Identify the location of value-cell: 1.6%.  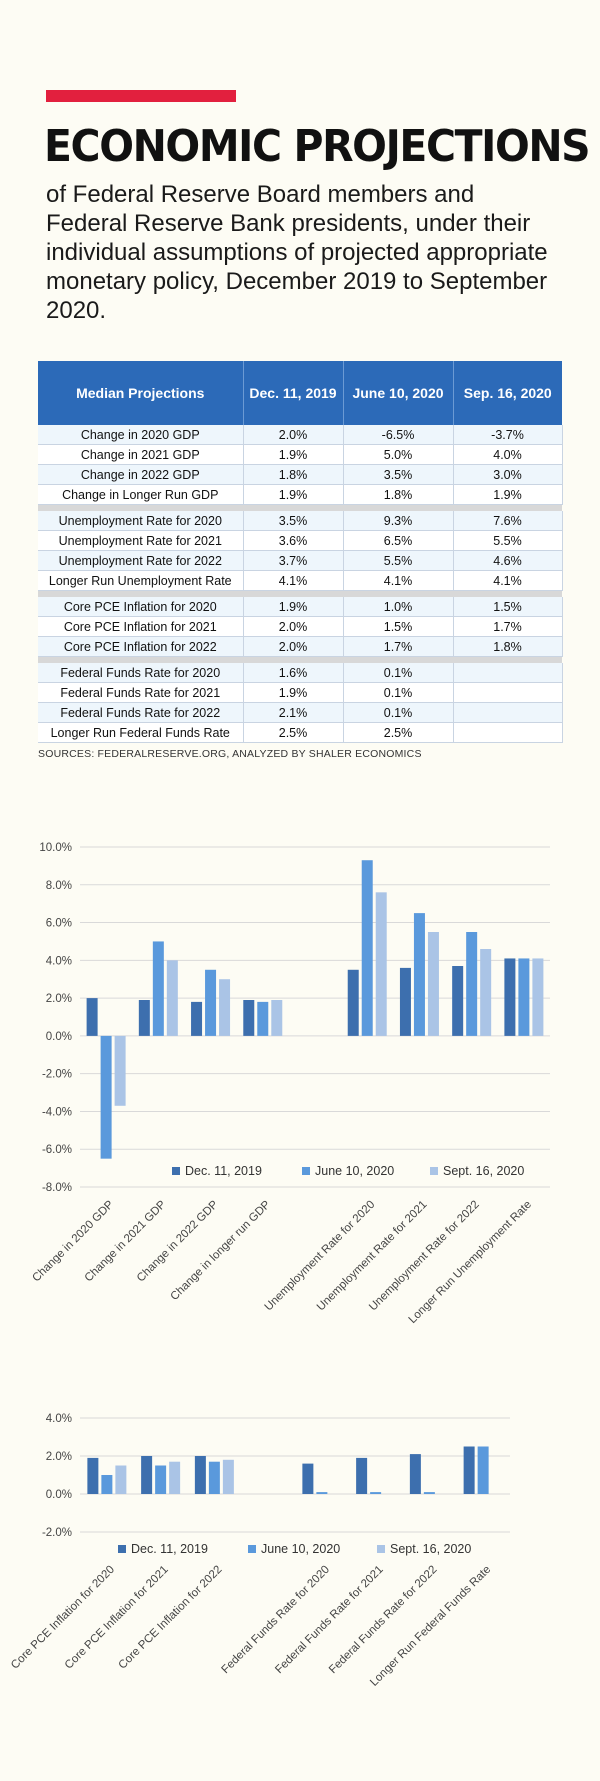
(293, 673).